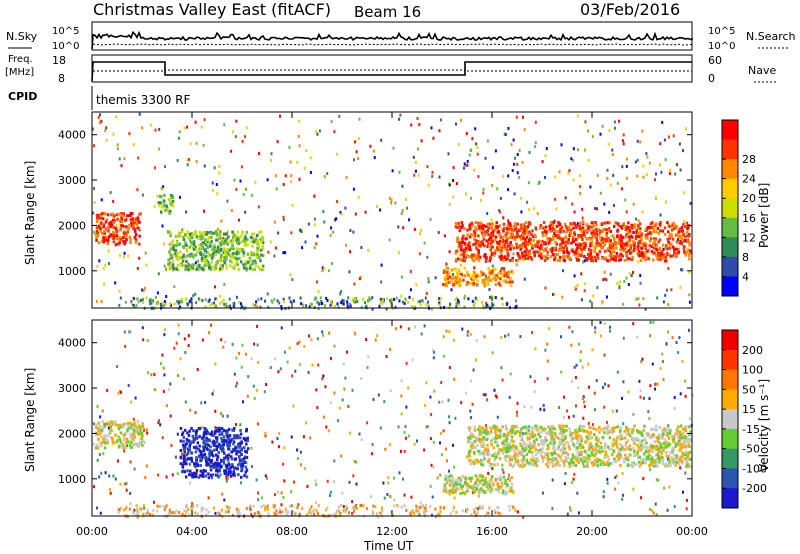  What do you see at coordinates (61, 78) in the screenshot?
I see `freq-tick-bottom: 8` at bounding box center [61, 78].